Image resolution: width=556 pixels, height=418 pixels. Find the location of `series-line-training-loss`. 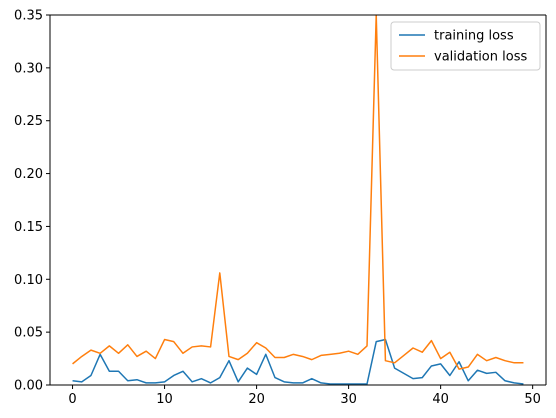

series-line-training-loss is located at coordinates (298, 361).